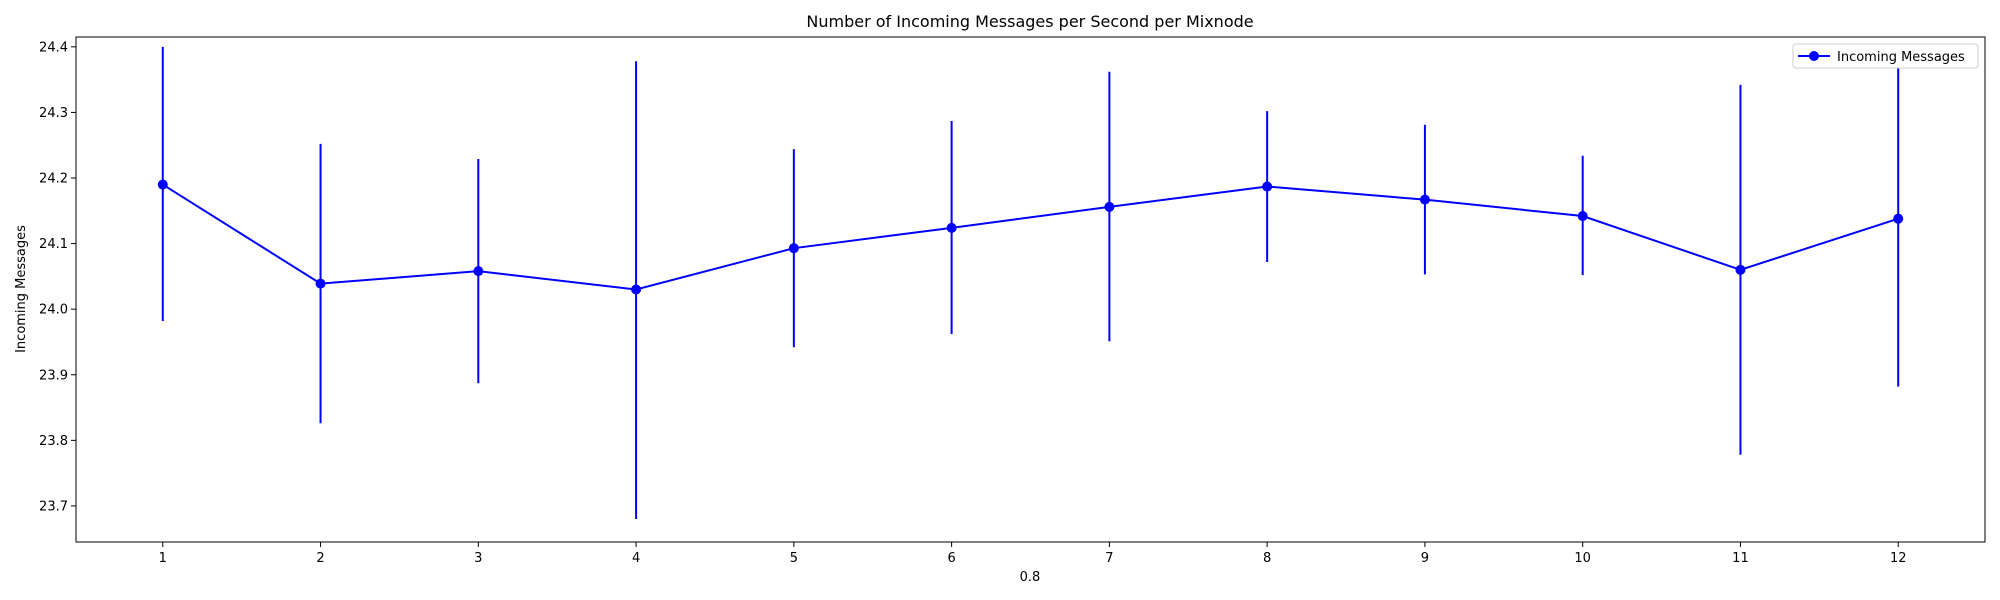 Image resolution: width=2000 pixels, height=600 pixels. I want to click on y-axis-label: Incoming Messages, so click(21, 289).